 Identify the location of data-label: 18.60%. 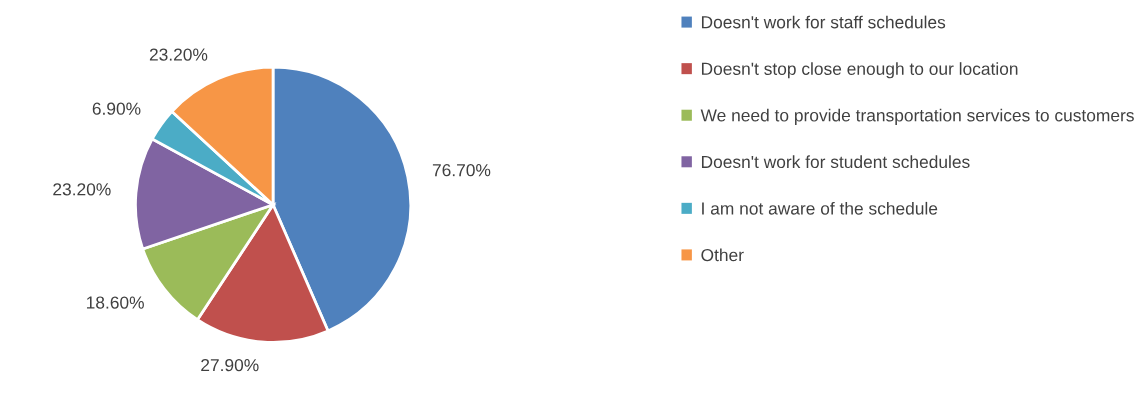
(115, 302).